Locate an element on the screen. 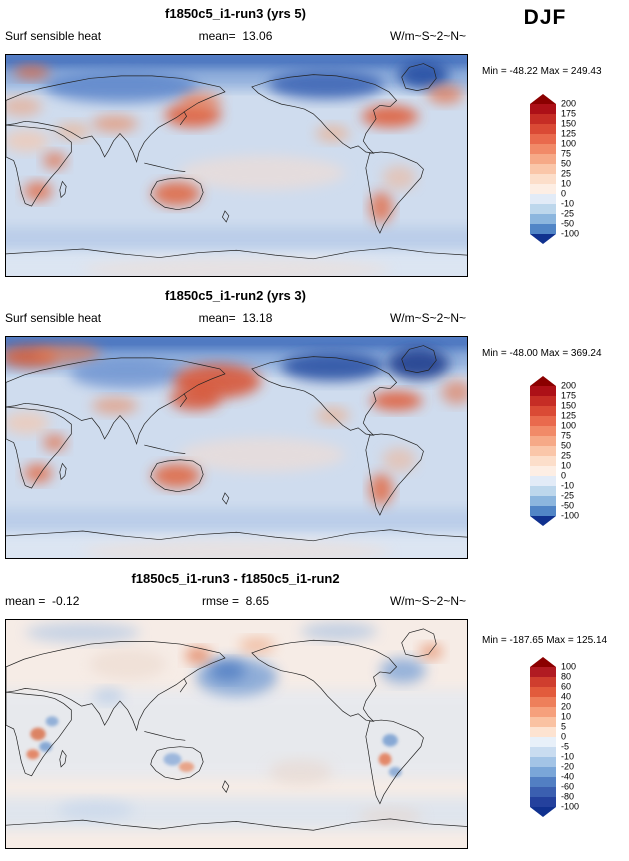 Image resolution: width=629 pixels, height=861 pixels. minmax-label: Min = -48.00 Max = 369.24 is located at coordinates (542, 353).